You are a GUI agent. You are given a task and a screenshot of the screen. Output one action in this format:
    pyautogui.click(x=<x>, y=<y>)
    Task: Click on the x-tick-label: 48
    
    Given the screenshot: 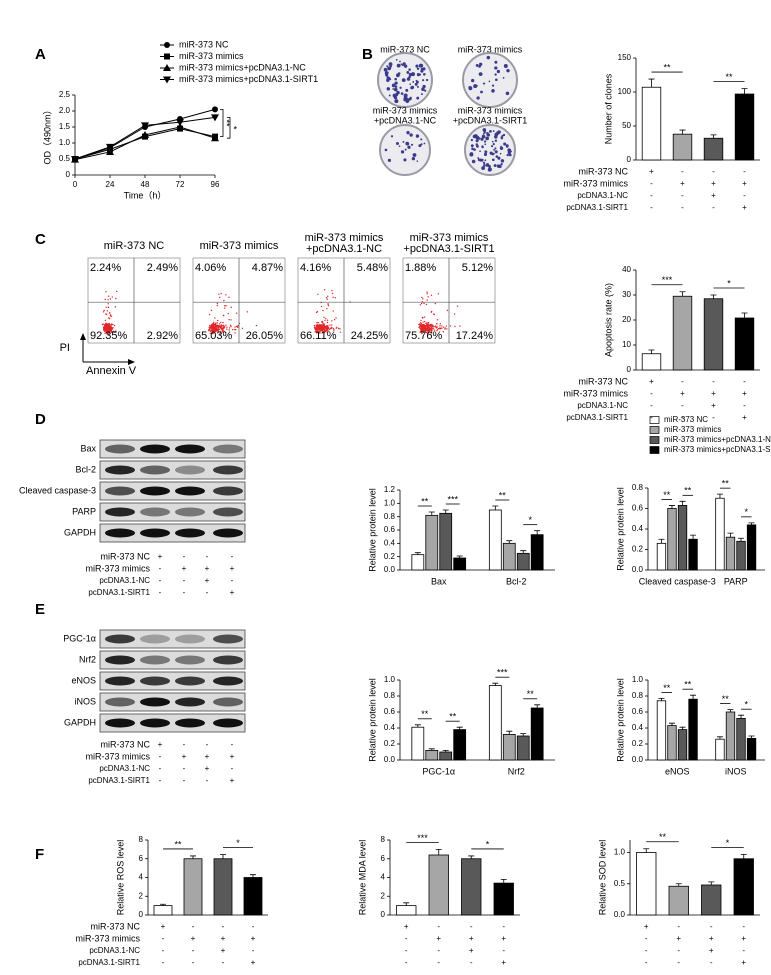 What is the action you would take?
    pyautogui.click(x=145, y=184)
    